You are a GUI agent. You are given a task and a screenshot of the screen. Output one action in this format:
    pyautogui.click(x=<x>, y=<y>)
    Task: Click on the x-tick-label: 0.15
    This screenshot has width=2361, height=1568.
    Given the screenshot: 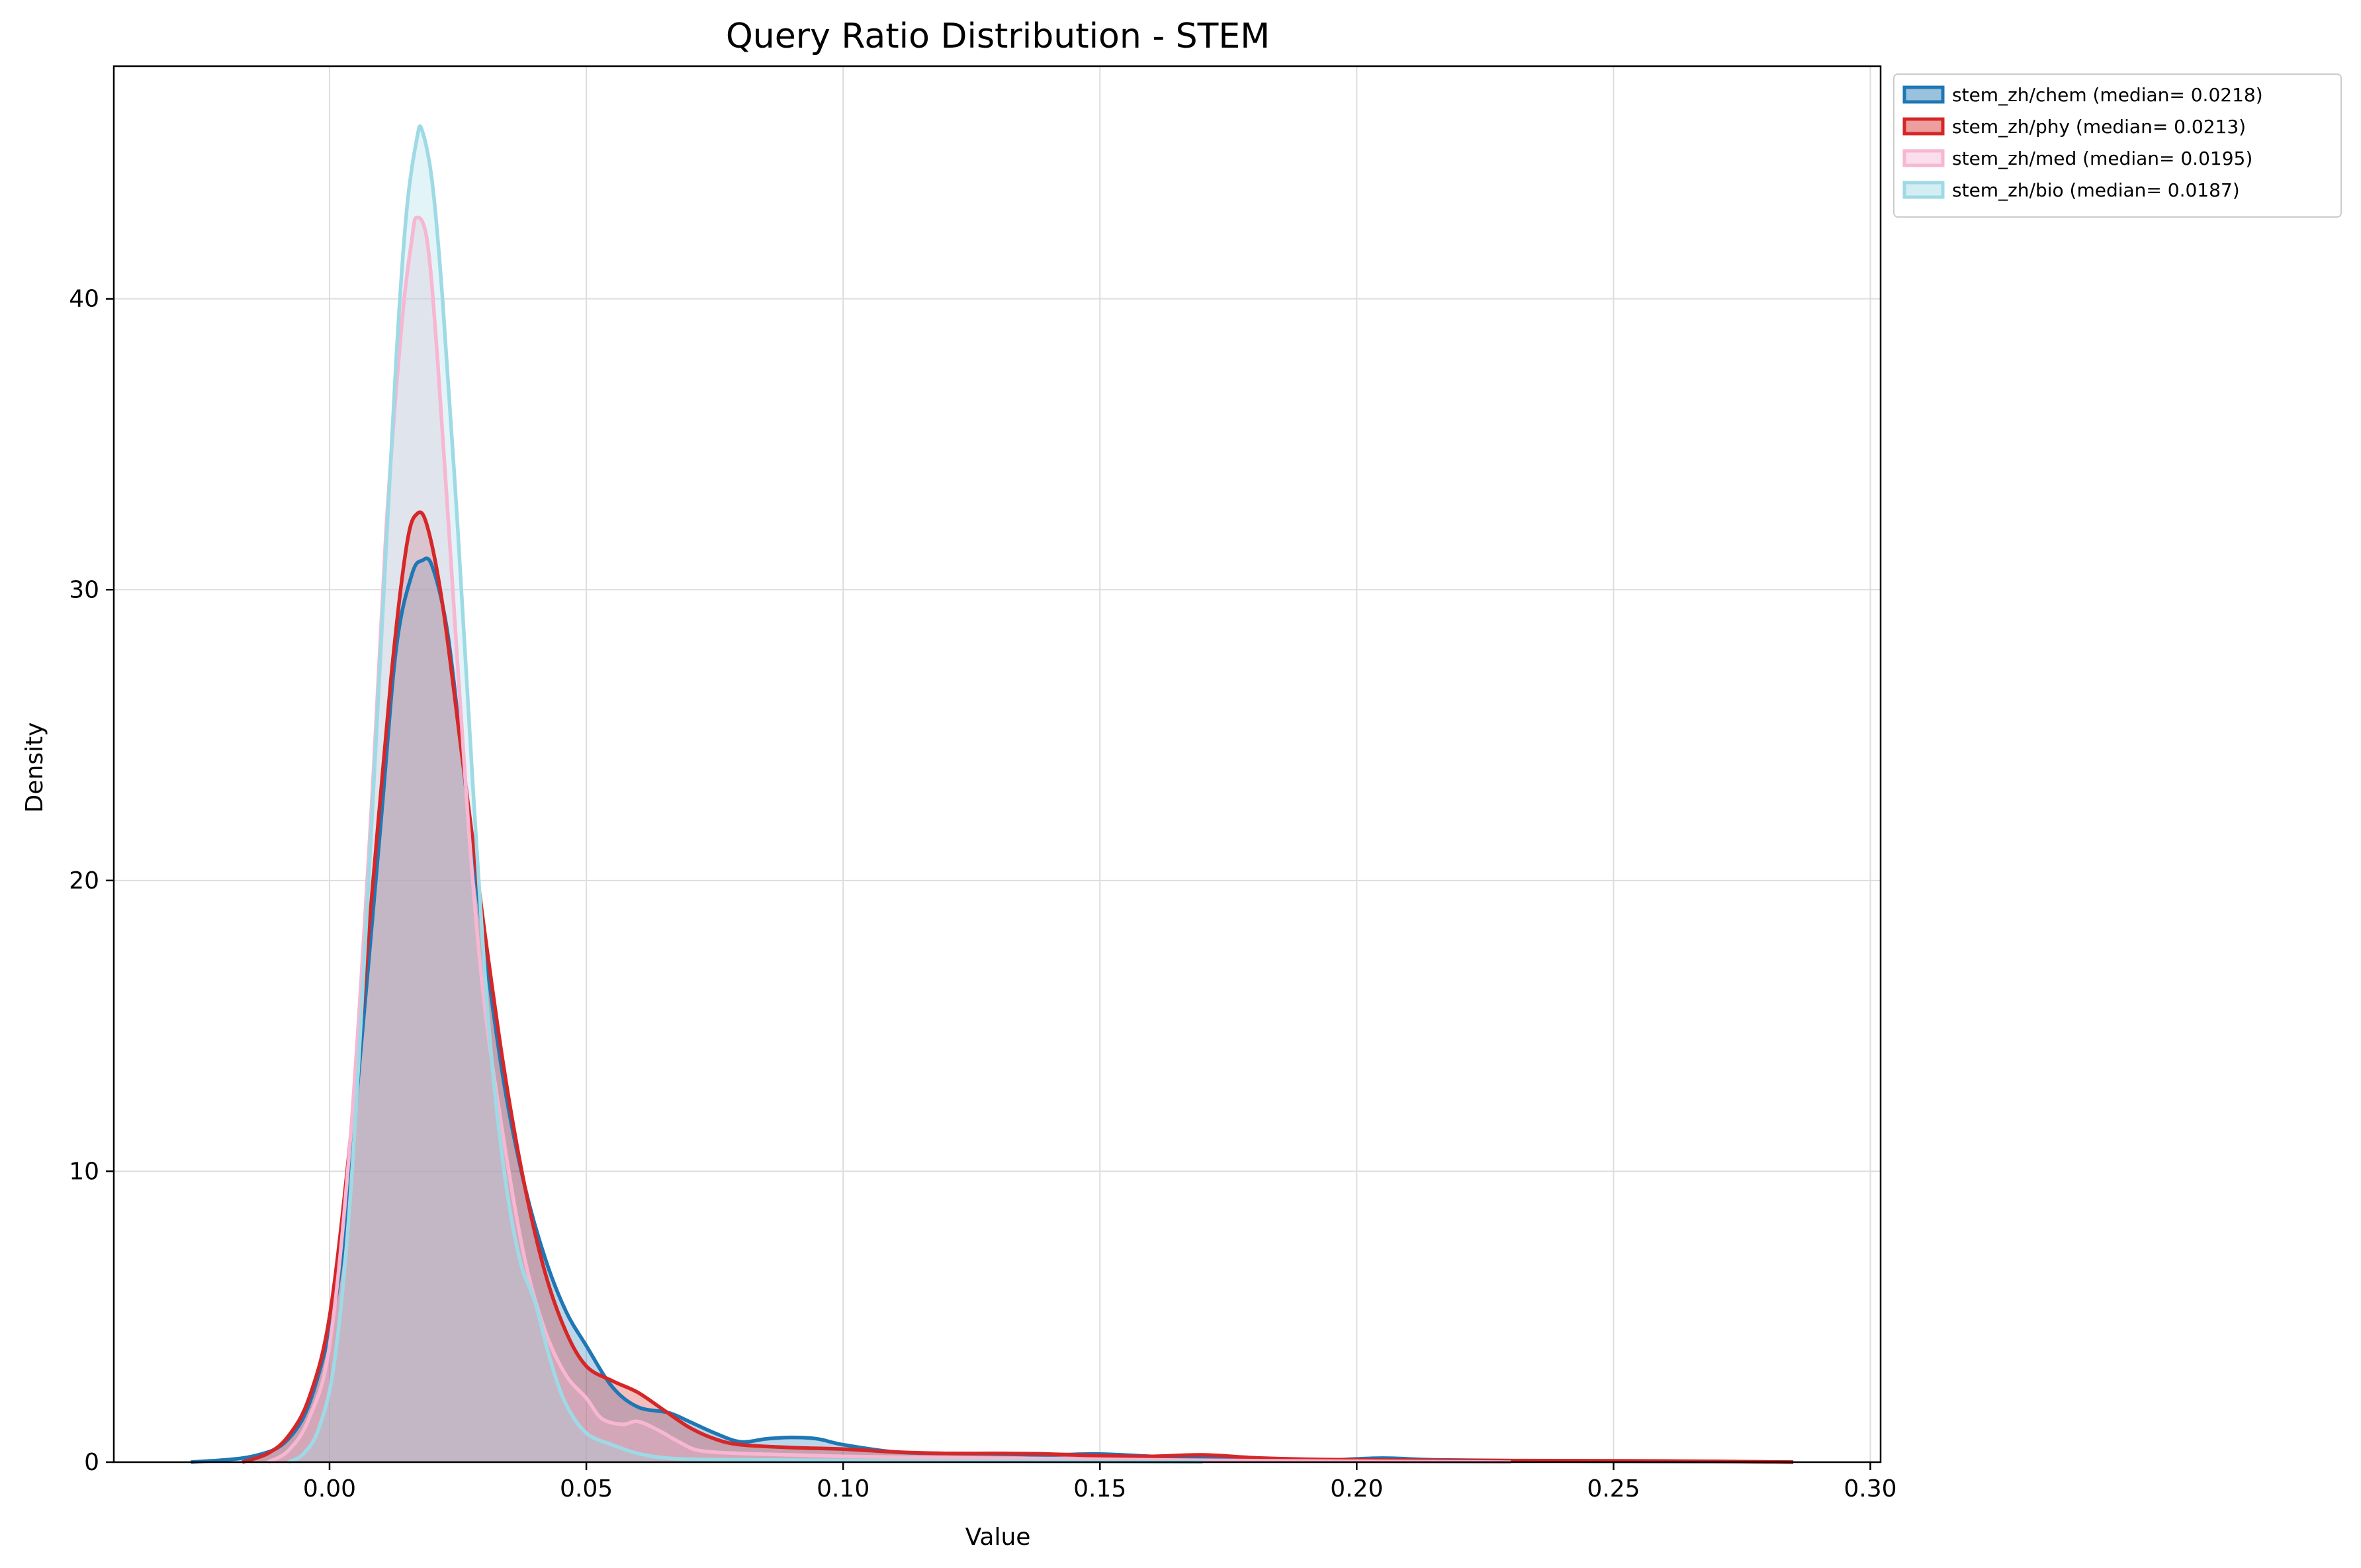 What is the action you would take?
    pyautogui.click(x=1099, y=1489)
    